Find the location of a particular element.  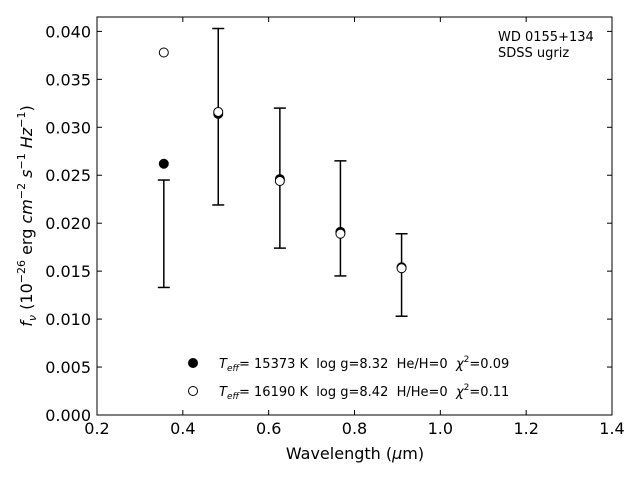

legend-entry-1: Teff= 15373 K log g=8.32 He/H=0 χ2=0.09 is located at coordinates (364, 364).